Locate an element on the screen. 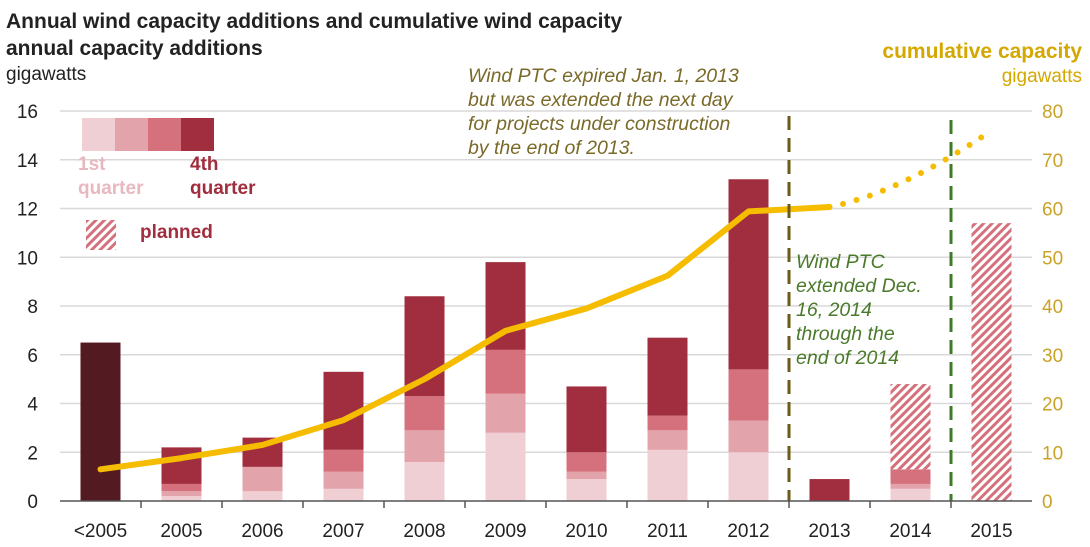 This screenshot has height=547, width=1090. bar-2nd-quarter-2005 is located at coordinates (181, 494).